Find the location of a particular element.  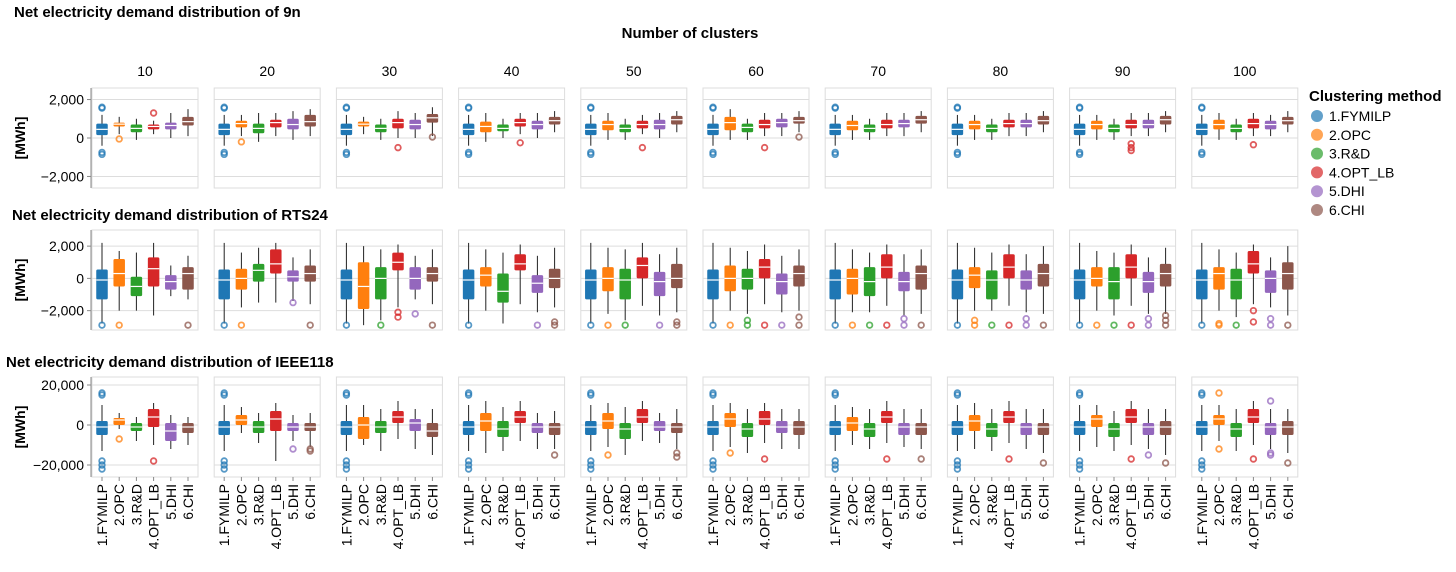

y-axis-label: [MWh] is located at coordinates (20, 280).